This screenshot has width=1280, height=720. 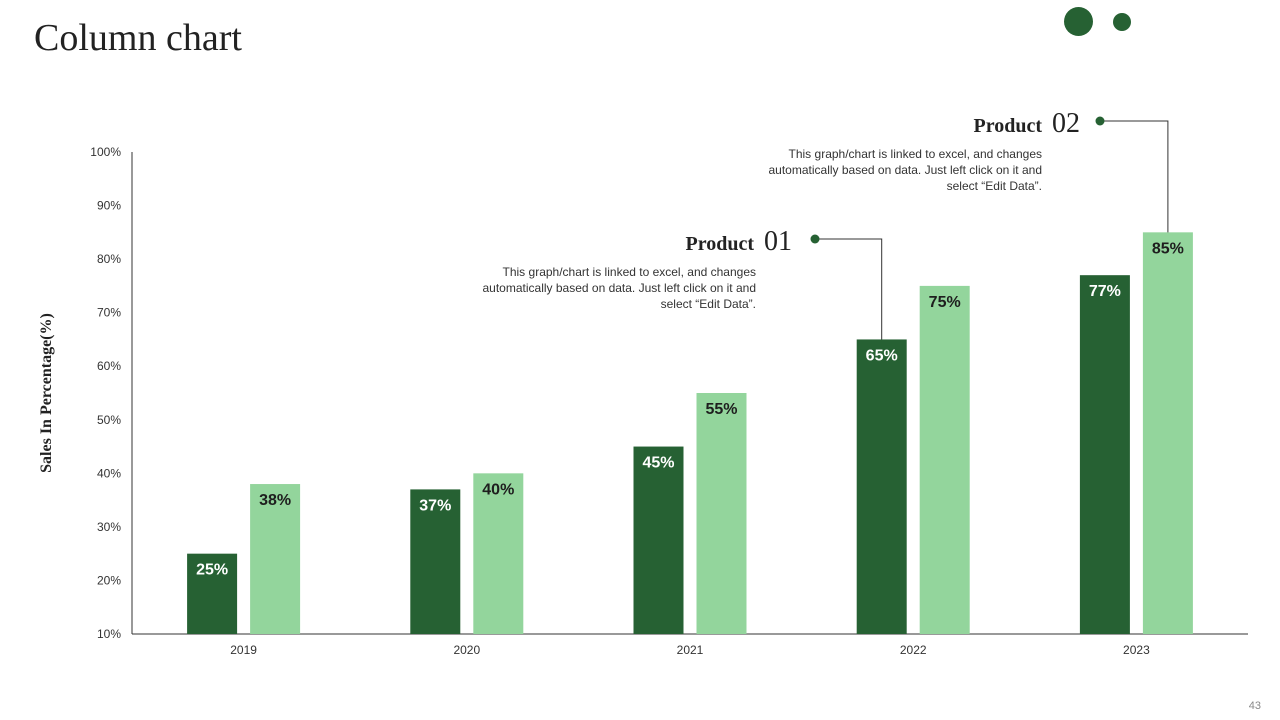 I want to click on y-tick-label: 30%, so click(x=109, y=527).